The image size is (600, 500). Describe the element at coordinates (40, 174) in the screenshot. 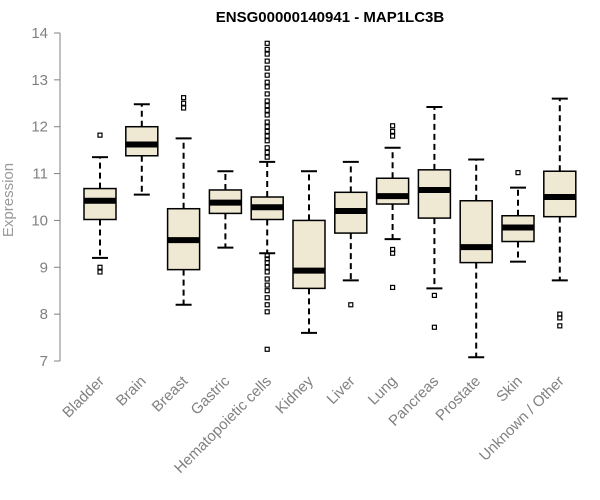

I see `y-tick-label: 11` at that location.